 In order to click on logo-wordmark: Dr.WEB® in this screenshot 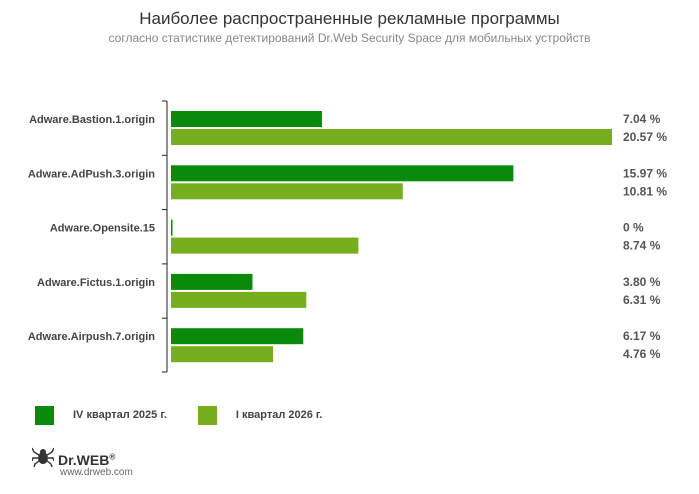, I will do `click(87, 459)`.